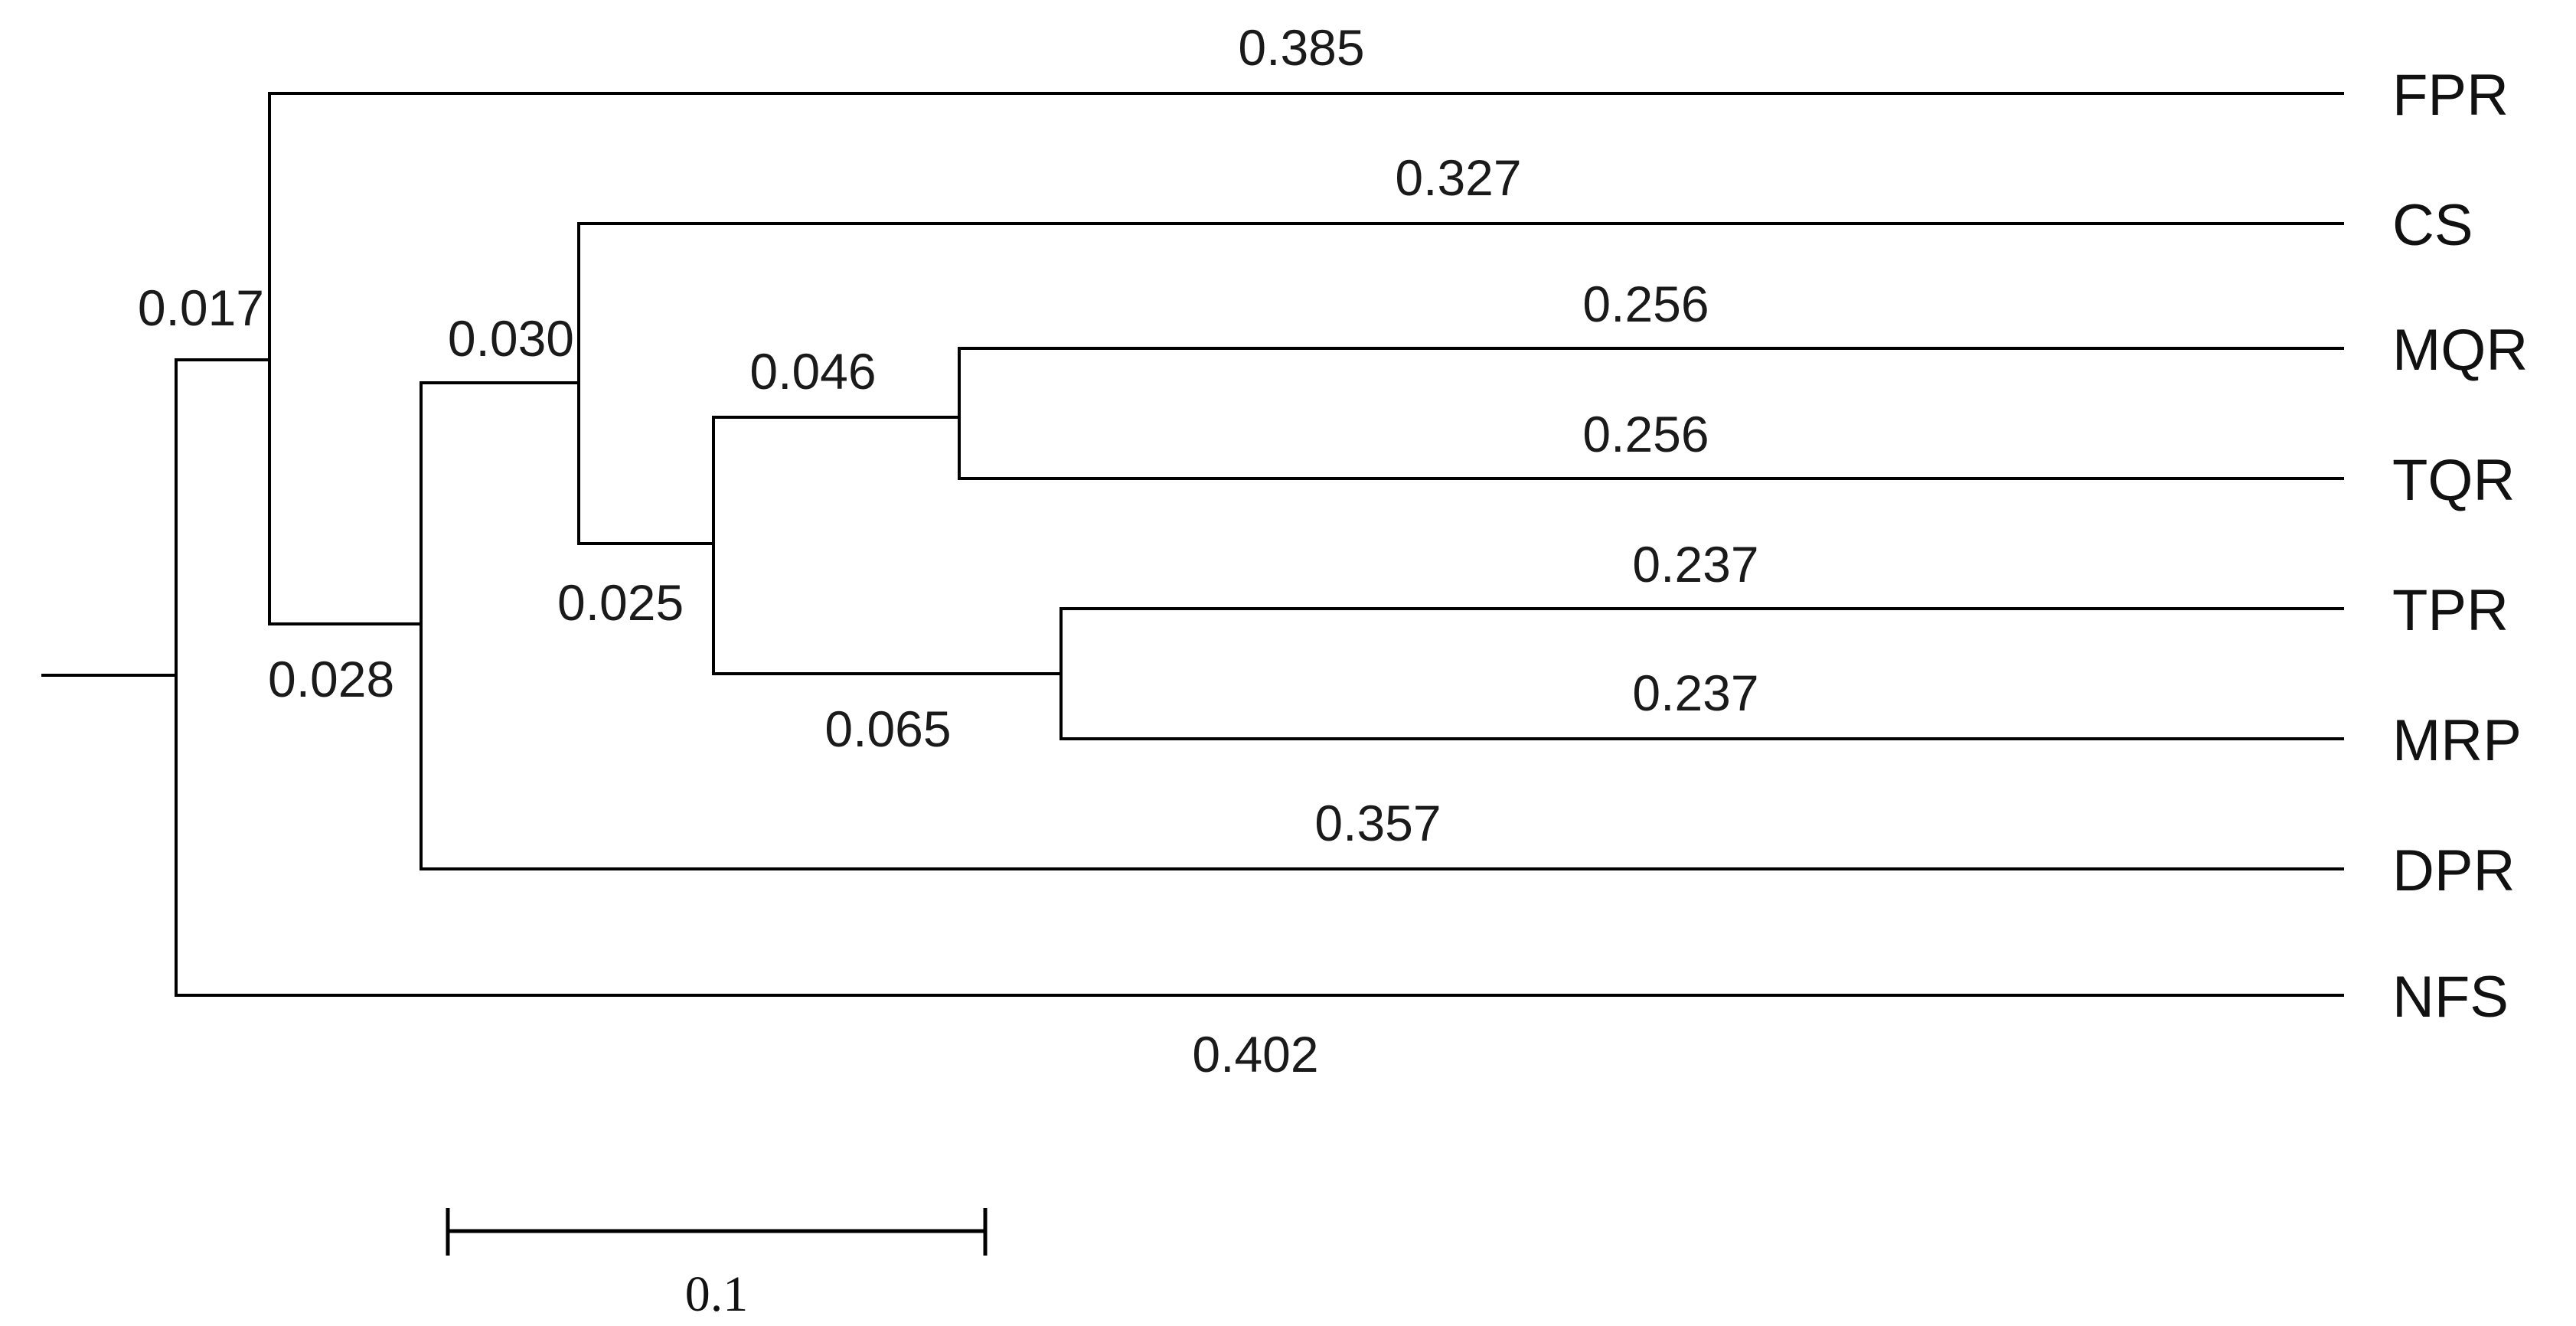 Image resolution: width=2576 pixels, height=1326 pixels. Describe the element at coordinates (717, 1265) in the screenshot. I see `scale-bar: 0.1` at that location.